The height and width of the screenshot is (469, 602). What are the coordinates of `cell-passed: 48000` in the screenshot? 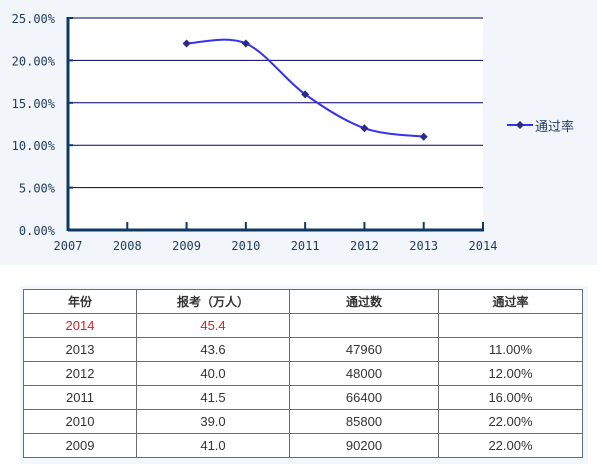 It's located at (364, 373).